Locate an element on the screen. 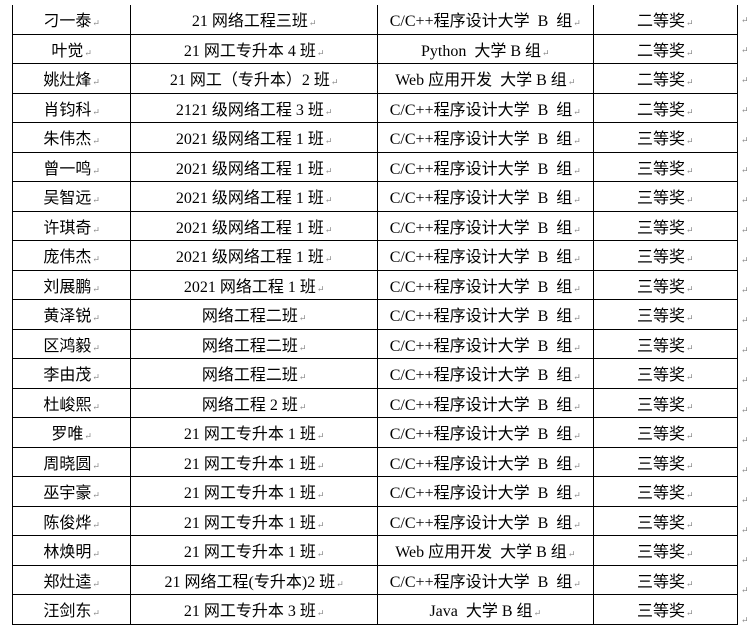 This screenshot has height=635, width=747. class-name-cell: 21 网络工程(专升本)2 班 is located at coordinates (254, 579).